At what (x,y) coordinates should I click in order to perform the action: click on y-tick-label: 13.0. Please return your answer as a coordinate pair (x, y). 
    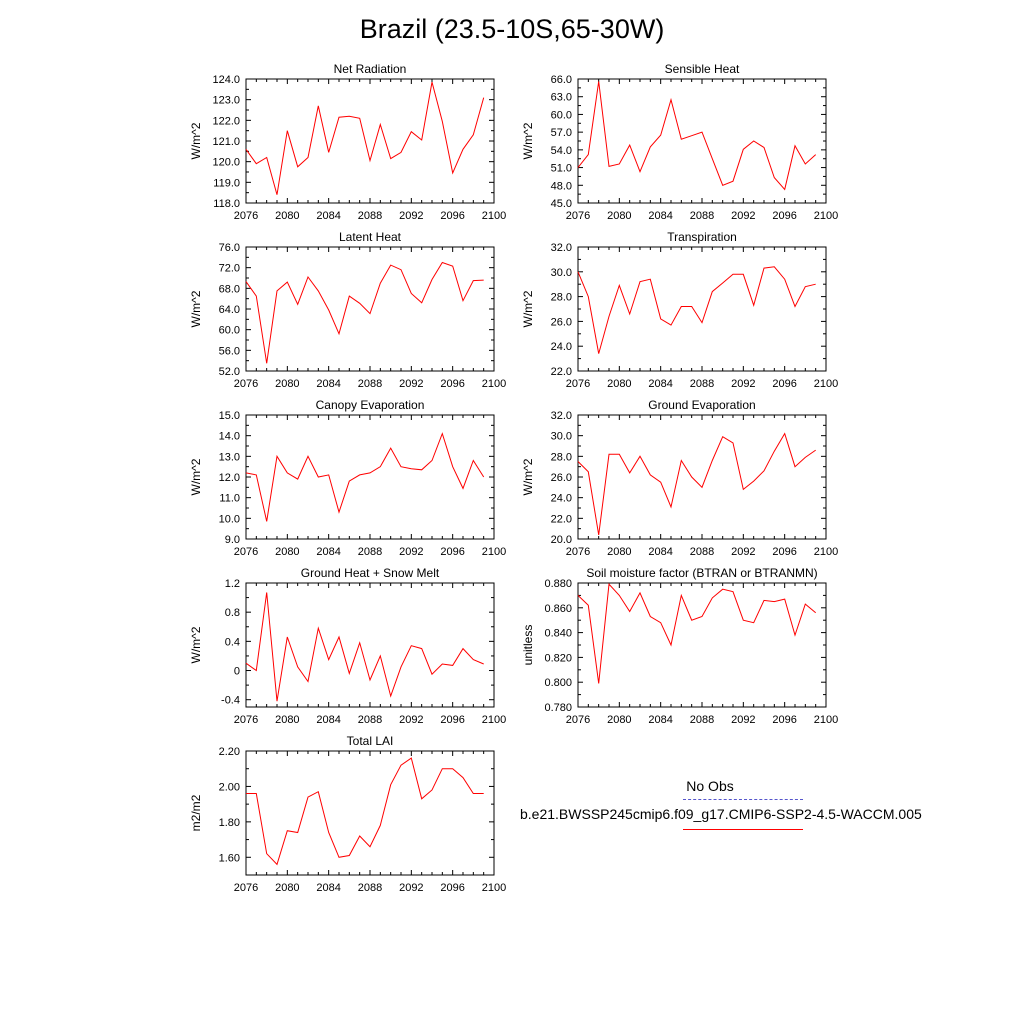
    Looking at the image, I should click on (229, 457).